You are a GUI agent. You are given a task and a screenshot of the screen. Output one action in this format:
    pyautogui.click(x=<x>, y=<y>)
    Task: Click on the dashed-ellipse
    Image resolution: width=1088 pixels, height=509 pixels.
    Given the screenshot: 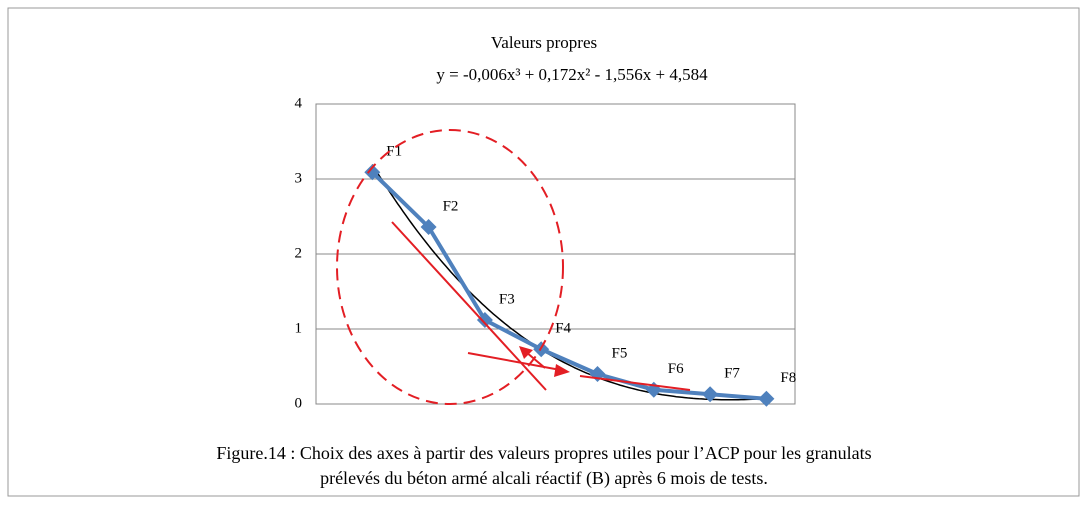 What is the action you would take?
    pyautogui.click(x=450, y=267)
    